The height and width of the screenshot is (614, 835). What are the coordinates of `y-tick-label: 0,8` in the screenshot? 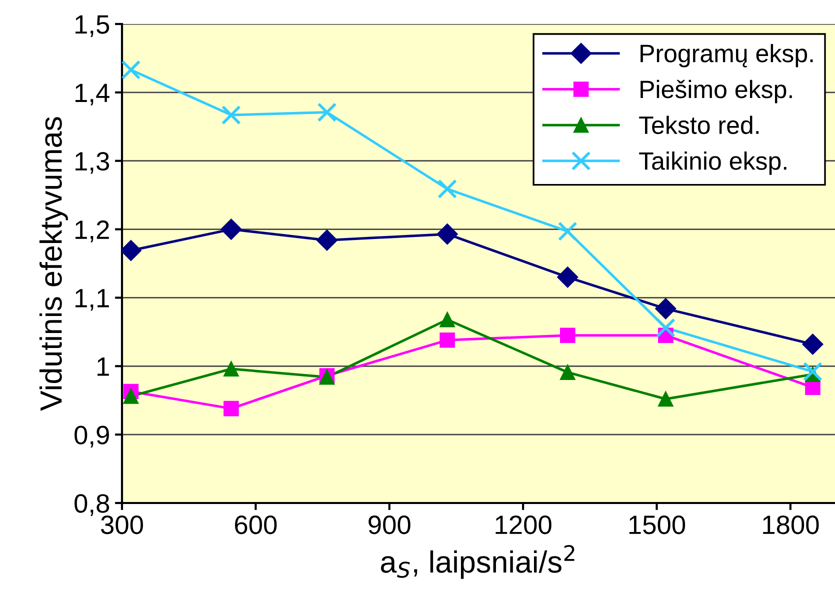 It's located at (92, 505).